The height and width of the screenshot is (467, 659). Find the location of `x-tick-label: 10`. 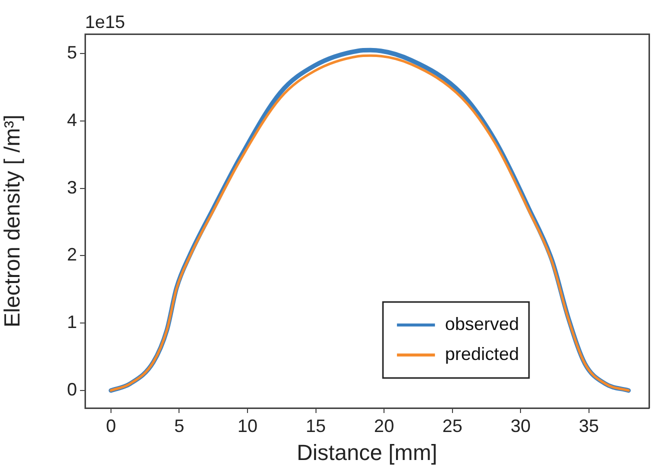

x-tick-label: 10 is located at coordinates (247, 426).